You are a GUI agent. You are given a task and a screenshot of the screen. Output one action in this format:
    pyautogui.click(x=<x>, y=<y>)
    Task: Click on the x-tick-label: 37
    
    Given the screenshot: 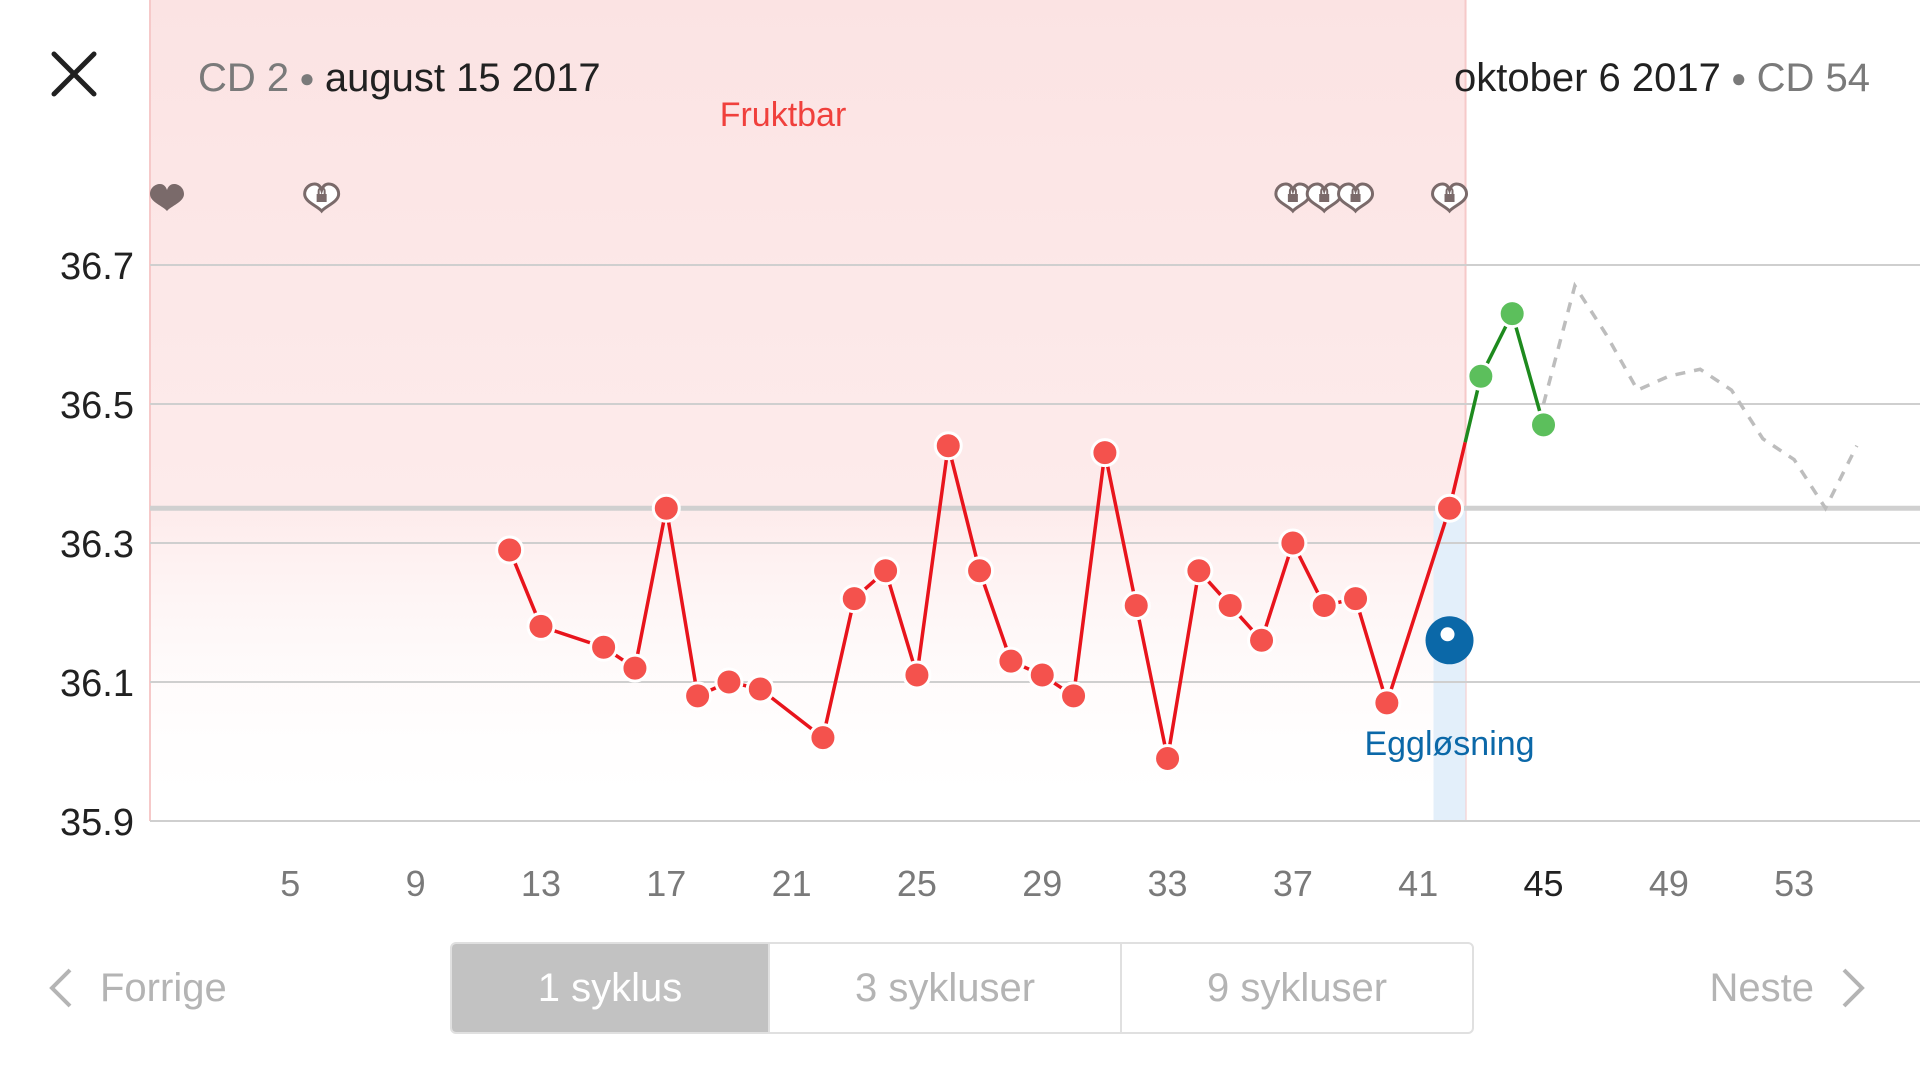 What is the action you would take?
    pyautogui.click(x=1293, y=883)
    